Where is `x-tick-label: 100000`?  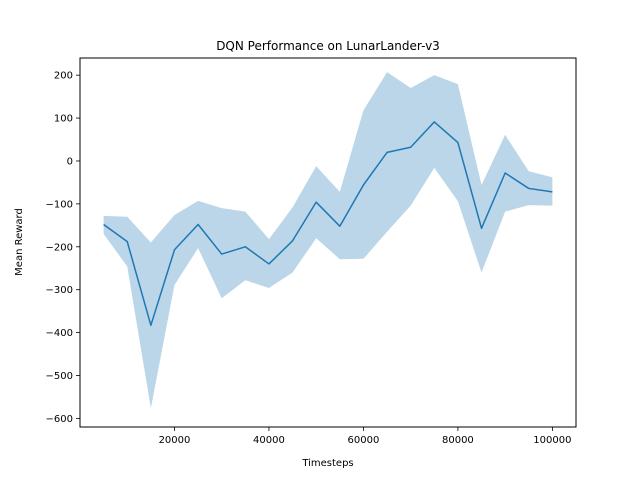 x-tick-label: 100000 is located at coordinates (552, 440).